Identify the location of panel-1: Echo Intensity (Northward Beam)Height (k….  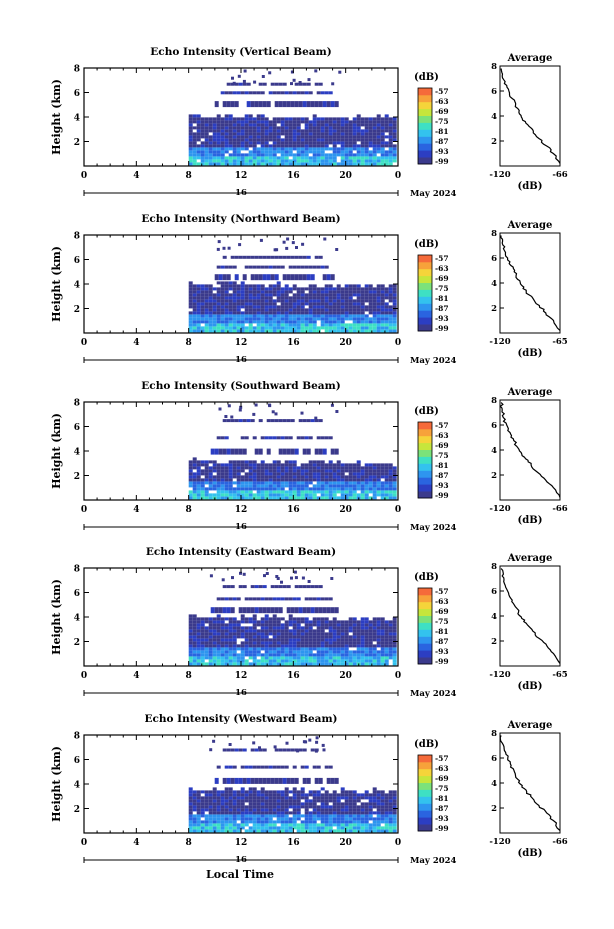
(309, 289).